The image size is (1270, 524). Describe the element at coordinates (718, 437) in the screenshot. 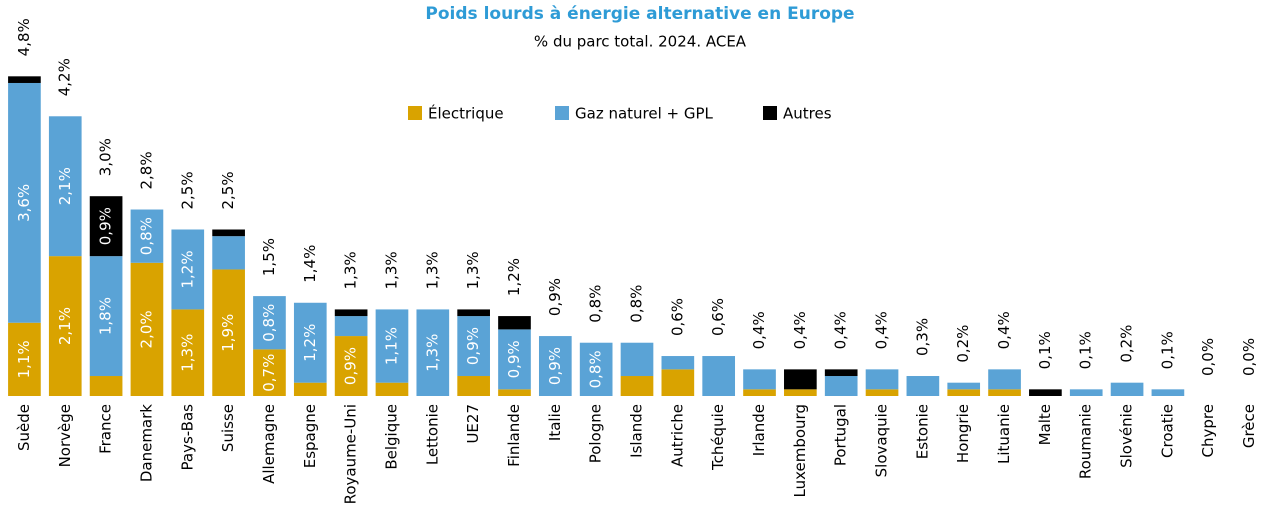

I see `x-tick-label: Tchéquie` at that location.